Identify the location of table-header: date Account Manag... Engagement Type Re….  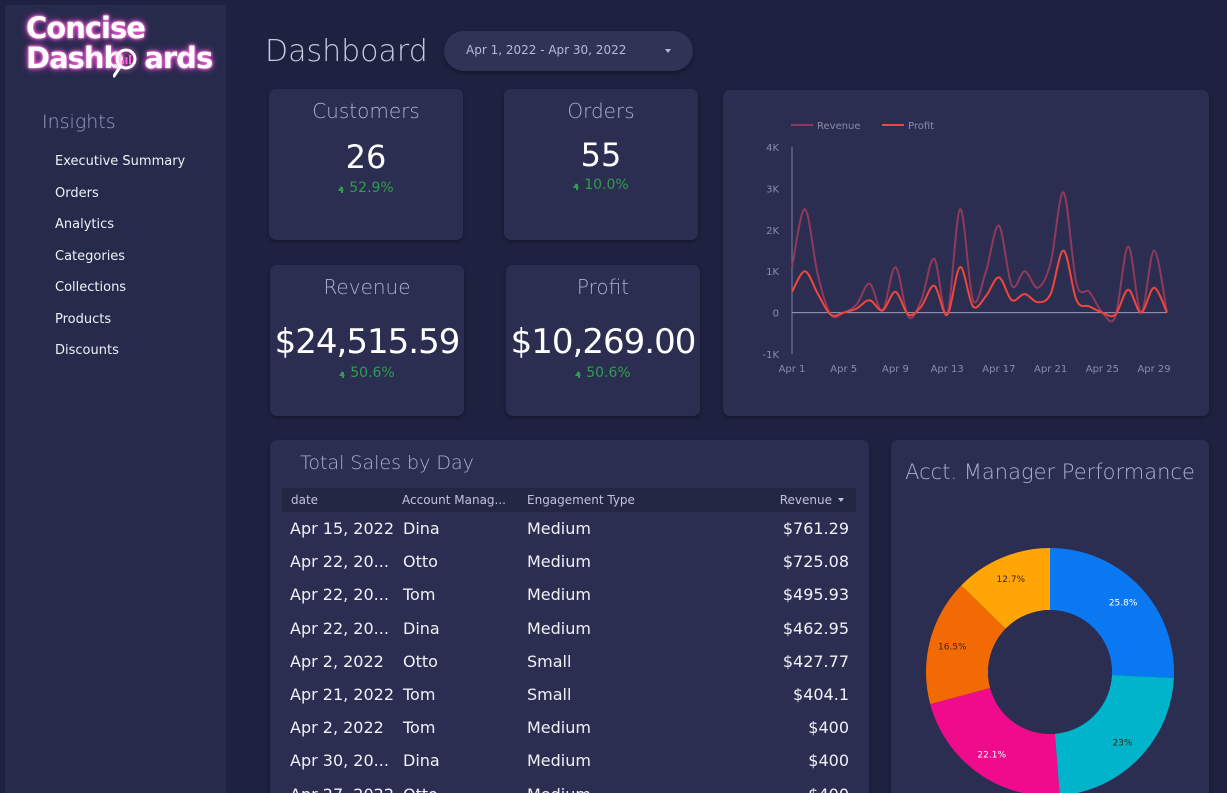
(569, 500).